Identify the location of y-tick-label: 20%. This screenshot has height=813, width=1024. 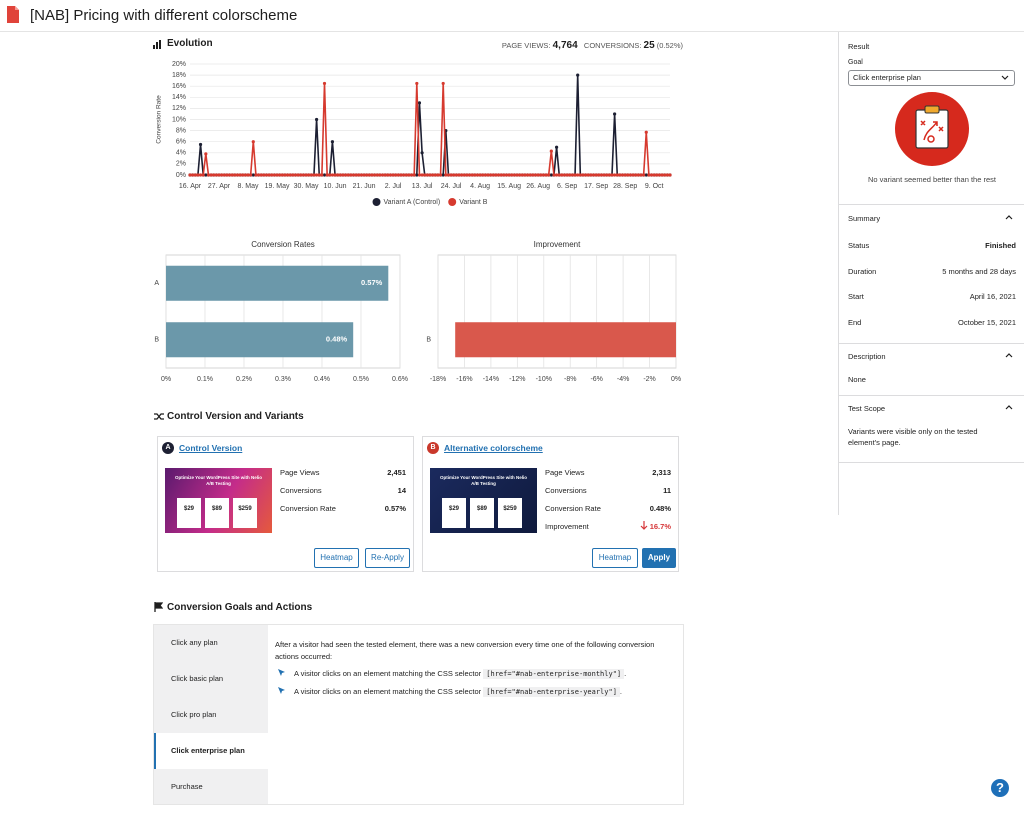
(179, 64).